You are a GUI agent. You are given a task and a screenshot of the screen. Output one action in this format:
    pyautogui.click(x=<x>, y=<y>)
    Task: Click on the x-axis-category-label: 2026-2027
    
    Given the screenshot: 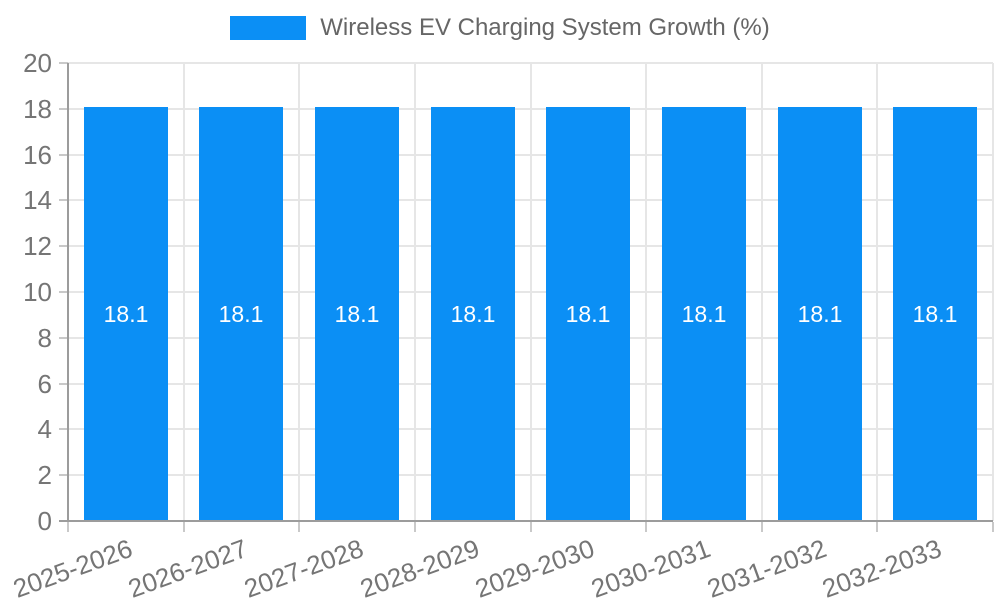 What is the action you would take?
    pyautogui.click(x=187, y=568)
    